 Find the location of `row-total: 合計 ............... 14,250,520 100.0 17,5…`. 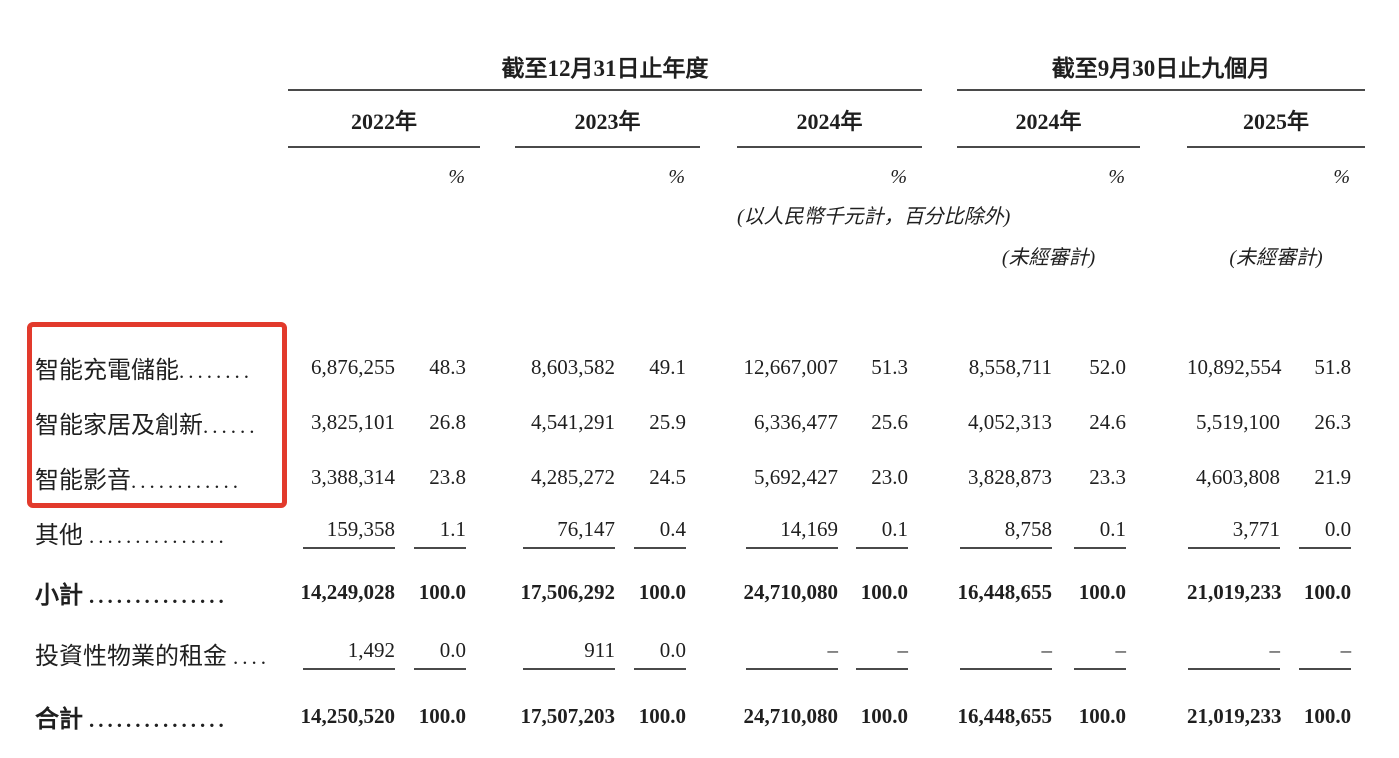

row-total: 合計 ............... 14,250,520 100.0 17,5… is located at coordinates (700, 716).